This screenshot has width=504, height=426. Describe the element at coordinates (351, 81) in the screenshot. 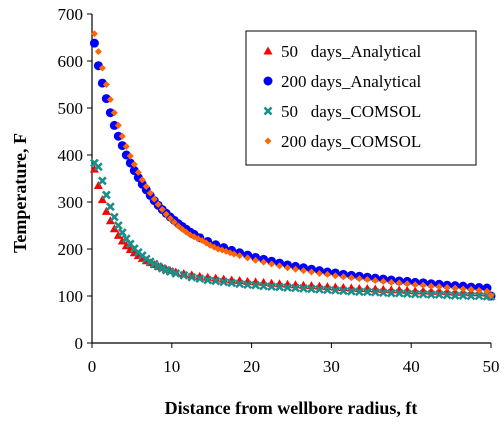

I see `legend-label: 200 days_Analytical` at that location.